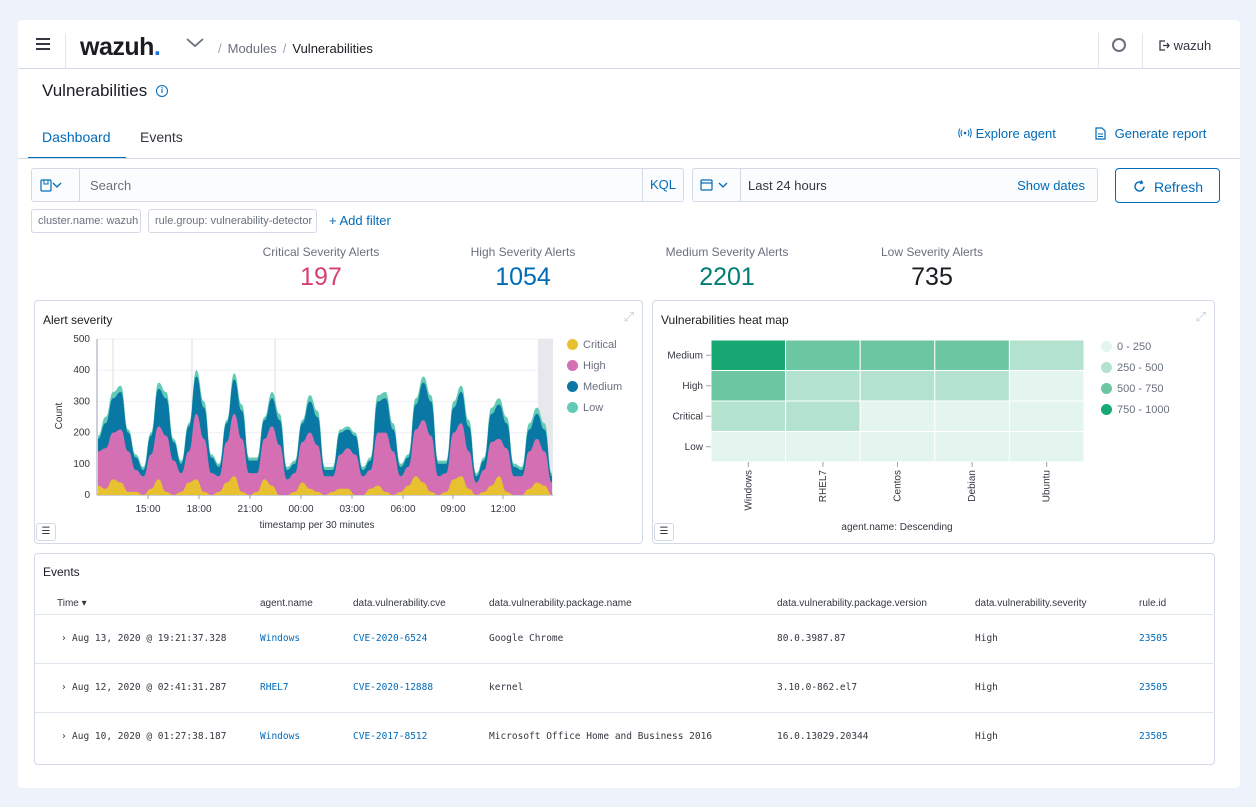 The height and width of the screenshot is (807, 1256). I want to click on x-tick-label: 06:00, so click(402, 509).